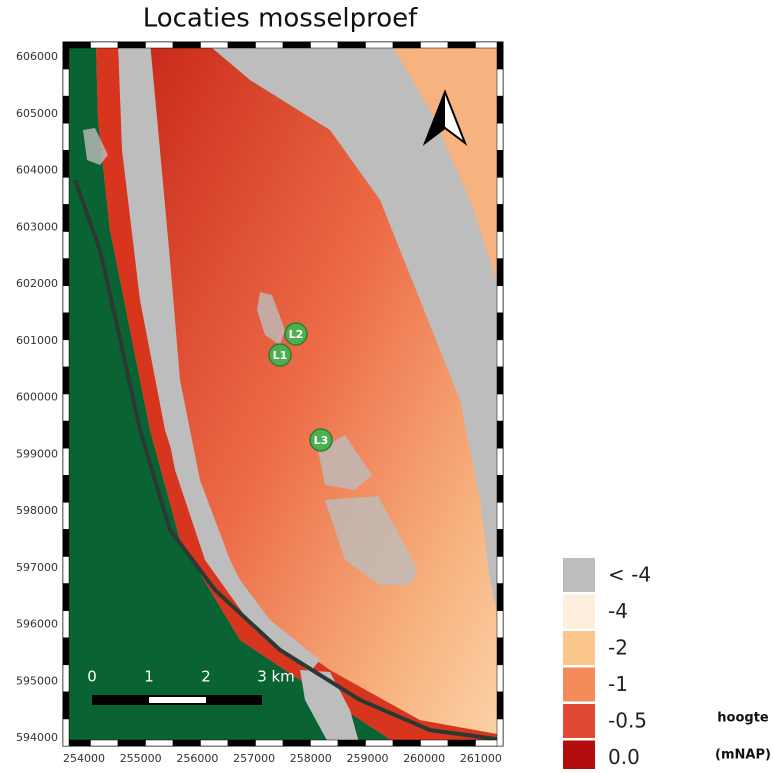 This screenshot has height=773, width=773. What do you see at coordinates (629, 575) in the screenshot?
I see `legend-label: < -4` at bounding box center [629, 575].